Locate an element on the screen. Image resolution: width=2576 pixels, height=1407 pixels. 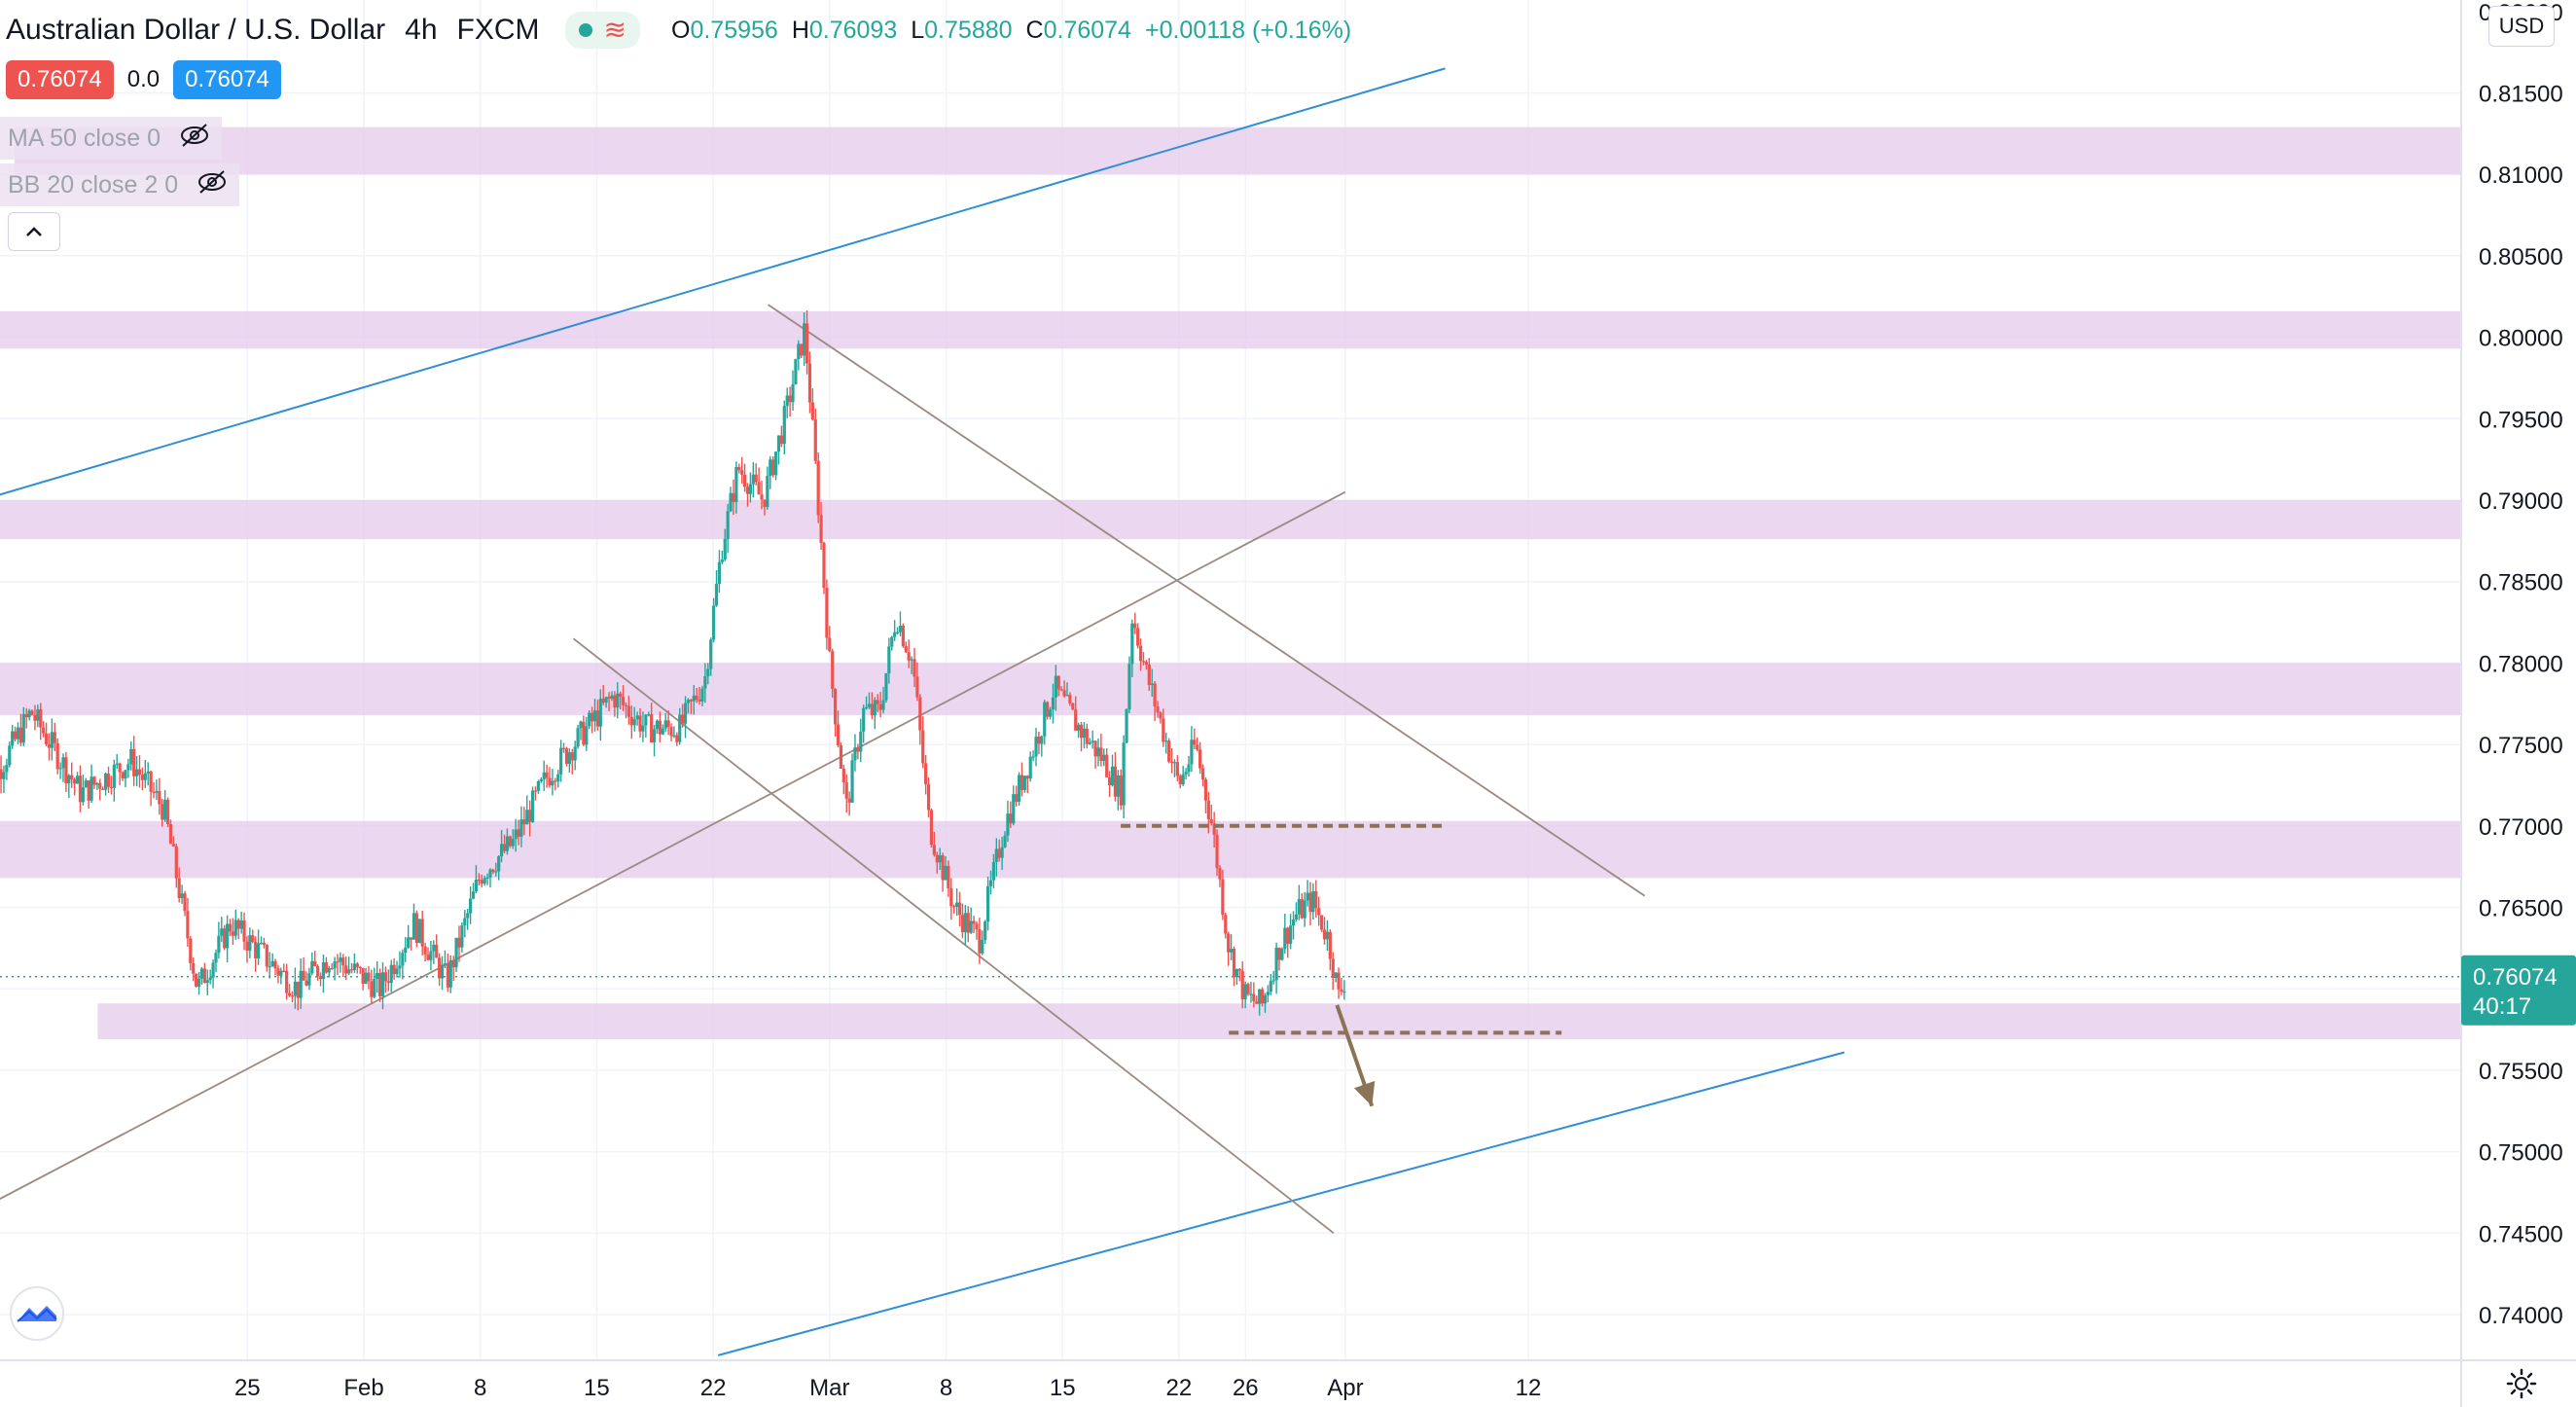
y-tick-label: 0.81500 is located at coordinates (2521, 95).